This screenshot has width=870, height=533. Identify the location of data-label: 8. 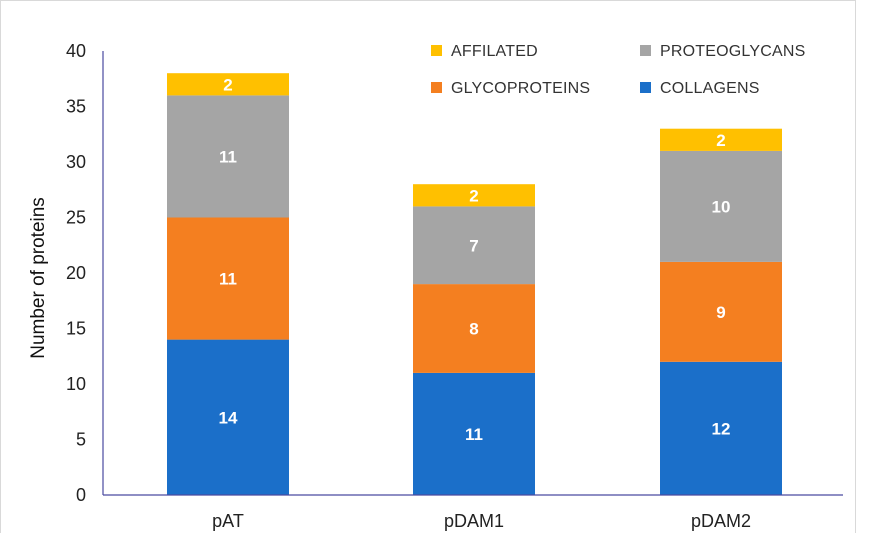
(473, 329).